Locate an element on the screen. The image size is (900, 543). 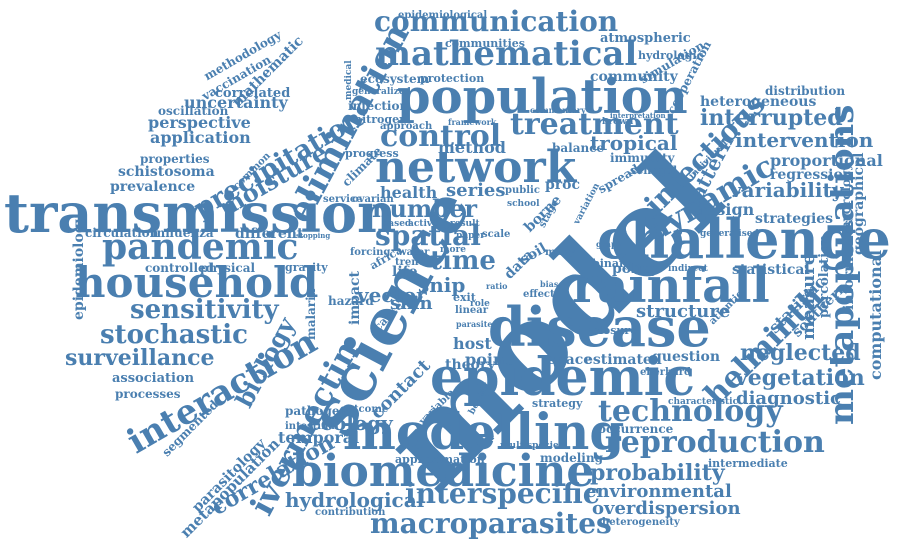
word-prevalence: prevalence is located at coordinates (153, 187).